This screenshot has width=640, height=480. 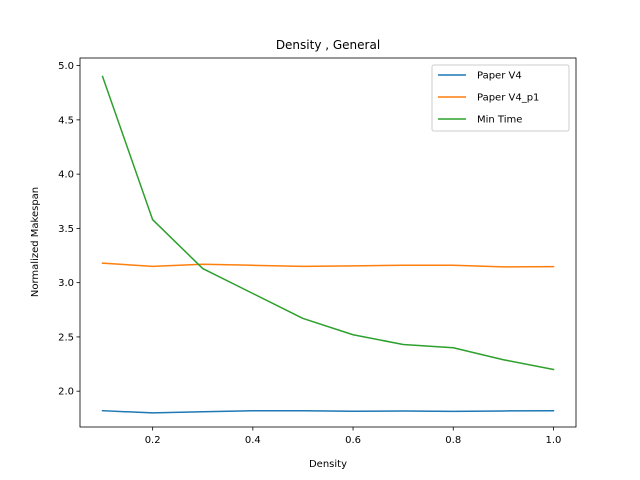 I want to click on x-tick-label: 0.8, so click(x=453, y=440).